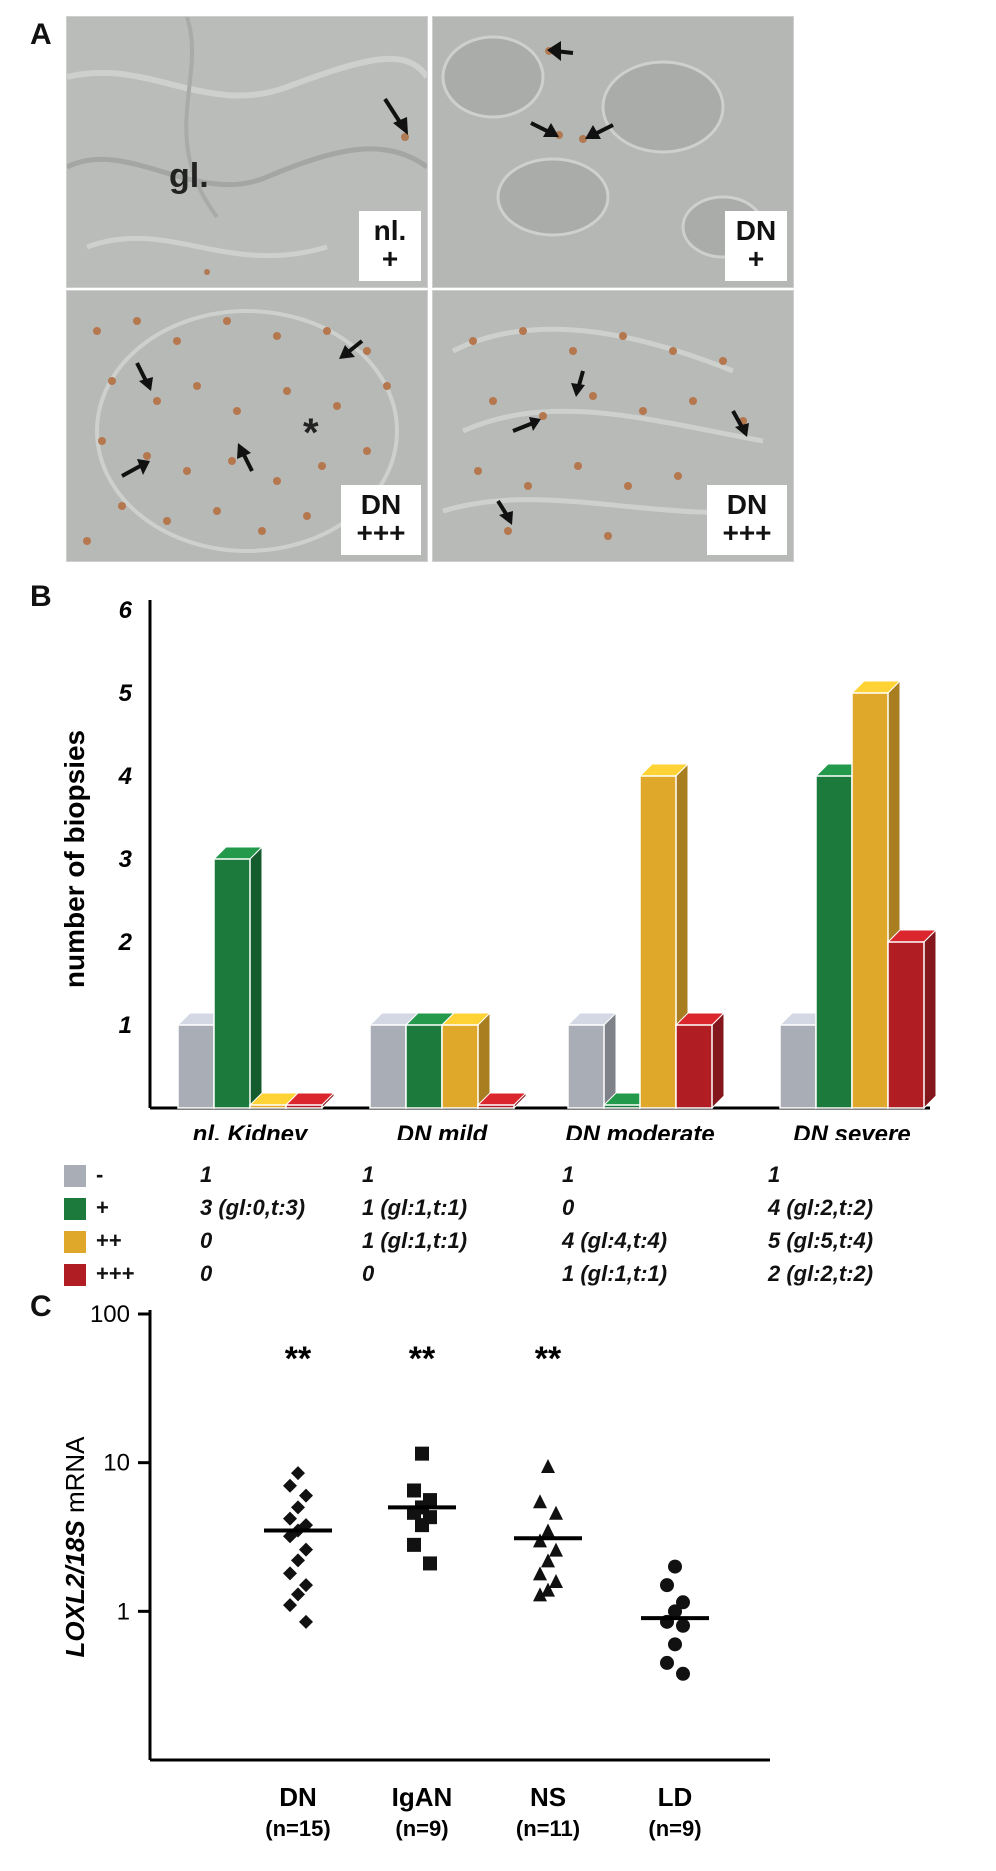 This screenshot has height=1871, width=996. Describe the element at coordinates (116, 1463) in the screenshot. I see `y-tick-label: 10` at that location.